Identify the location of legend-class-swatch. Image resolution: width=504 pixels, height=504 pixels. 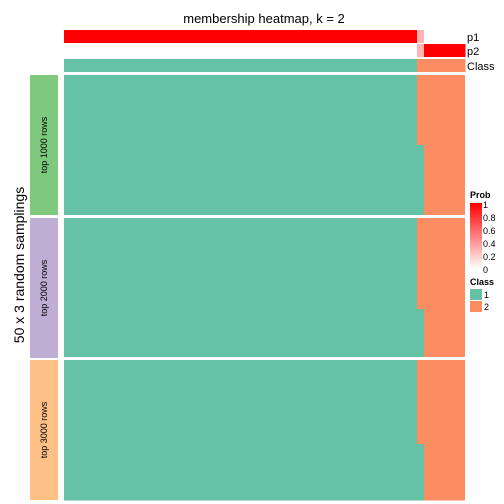
(476, 306).